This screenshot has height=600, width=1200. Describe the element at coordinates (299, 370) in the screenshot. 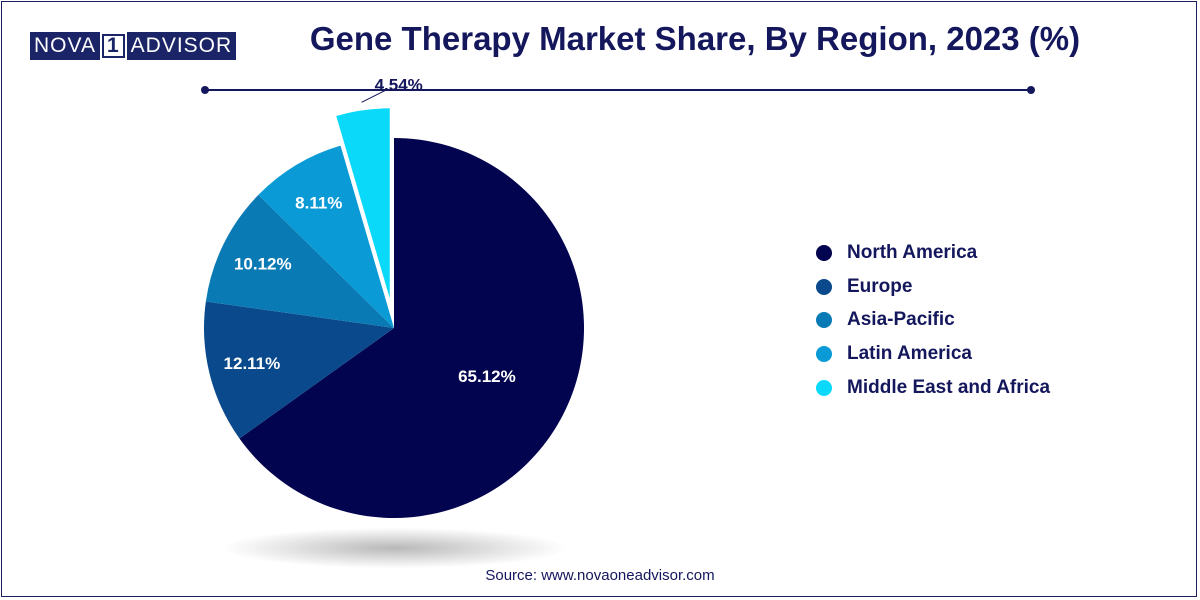

I see `pie-slice-europe` at that location.